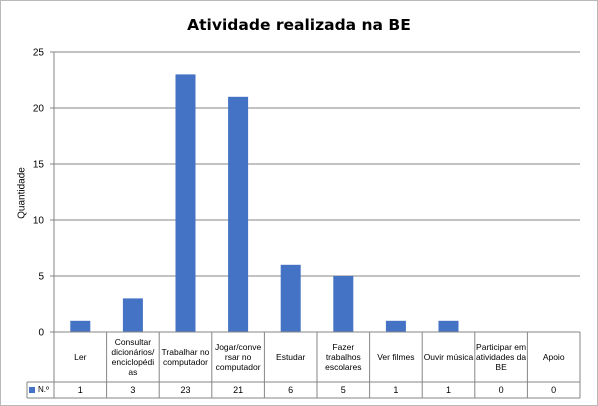 Image resolution: width=598 pixels, height=406 pixels. I want to click on y-tick-label: 10, so click(39, 221).